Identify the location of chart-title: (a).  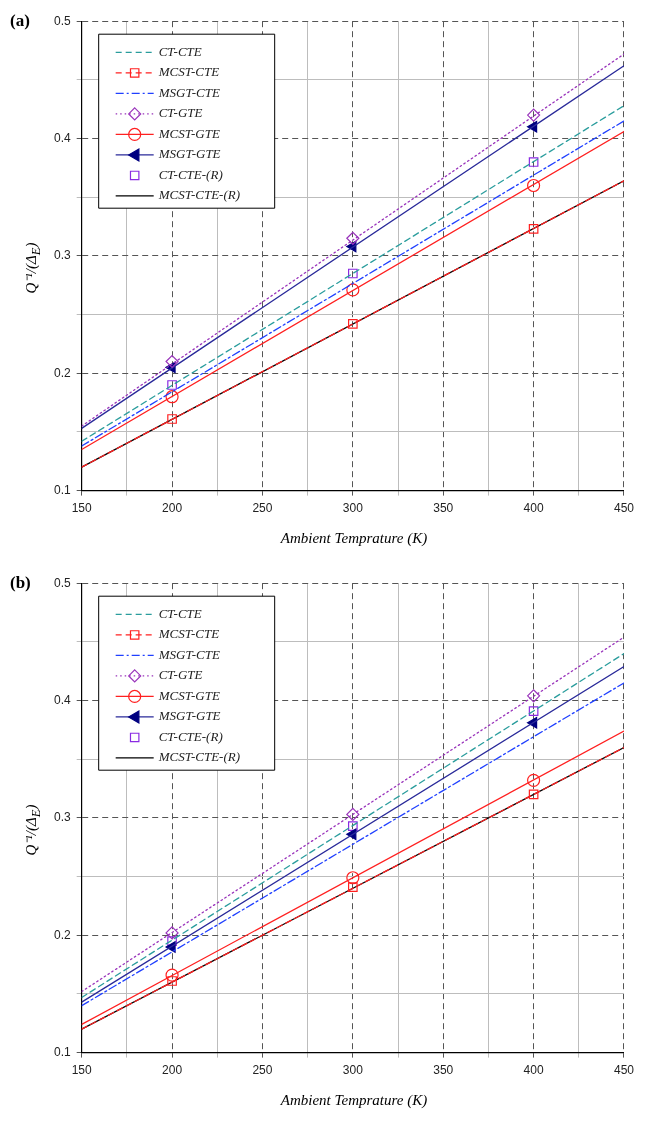
(20, 21).